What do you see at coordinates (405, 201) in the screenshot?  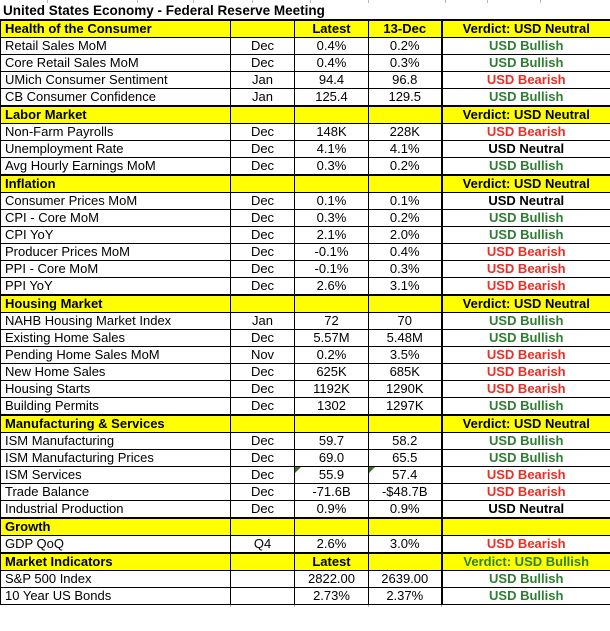 I see `previous-value-cell: 0.1%` at bounding box center [405, 201].